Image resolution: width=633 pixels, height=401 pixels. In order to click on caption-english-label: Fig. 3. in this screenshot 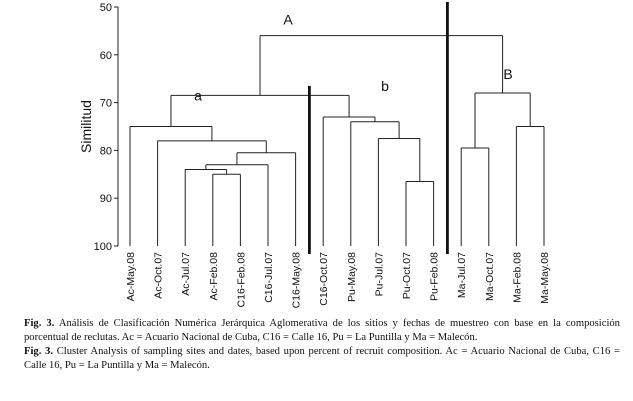, I will do `click(38, 351)`.